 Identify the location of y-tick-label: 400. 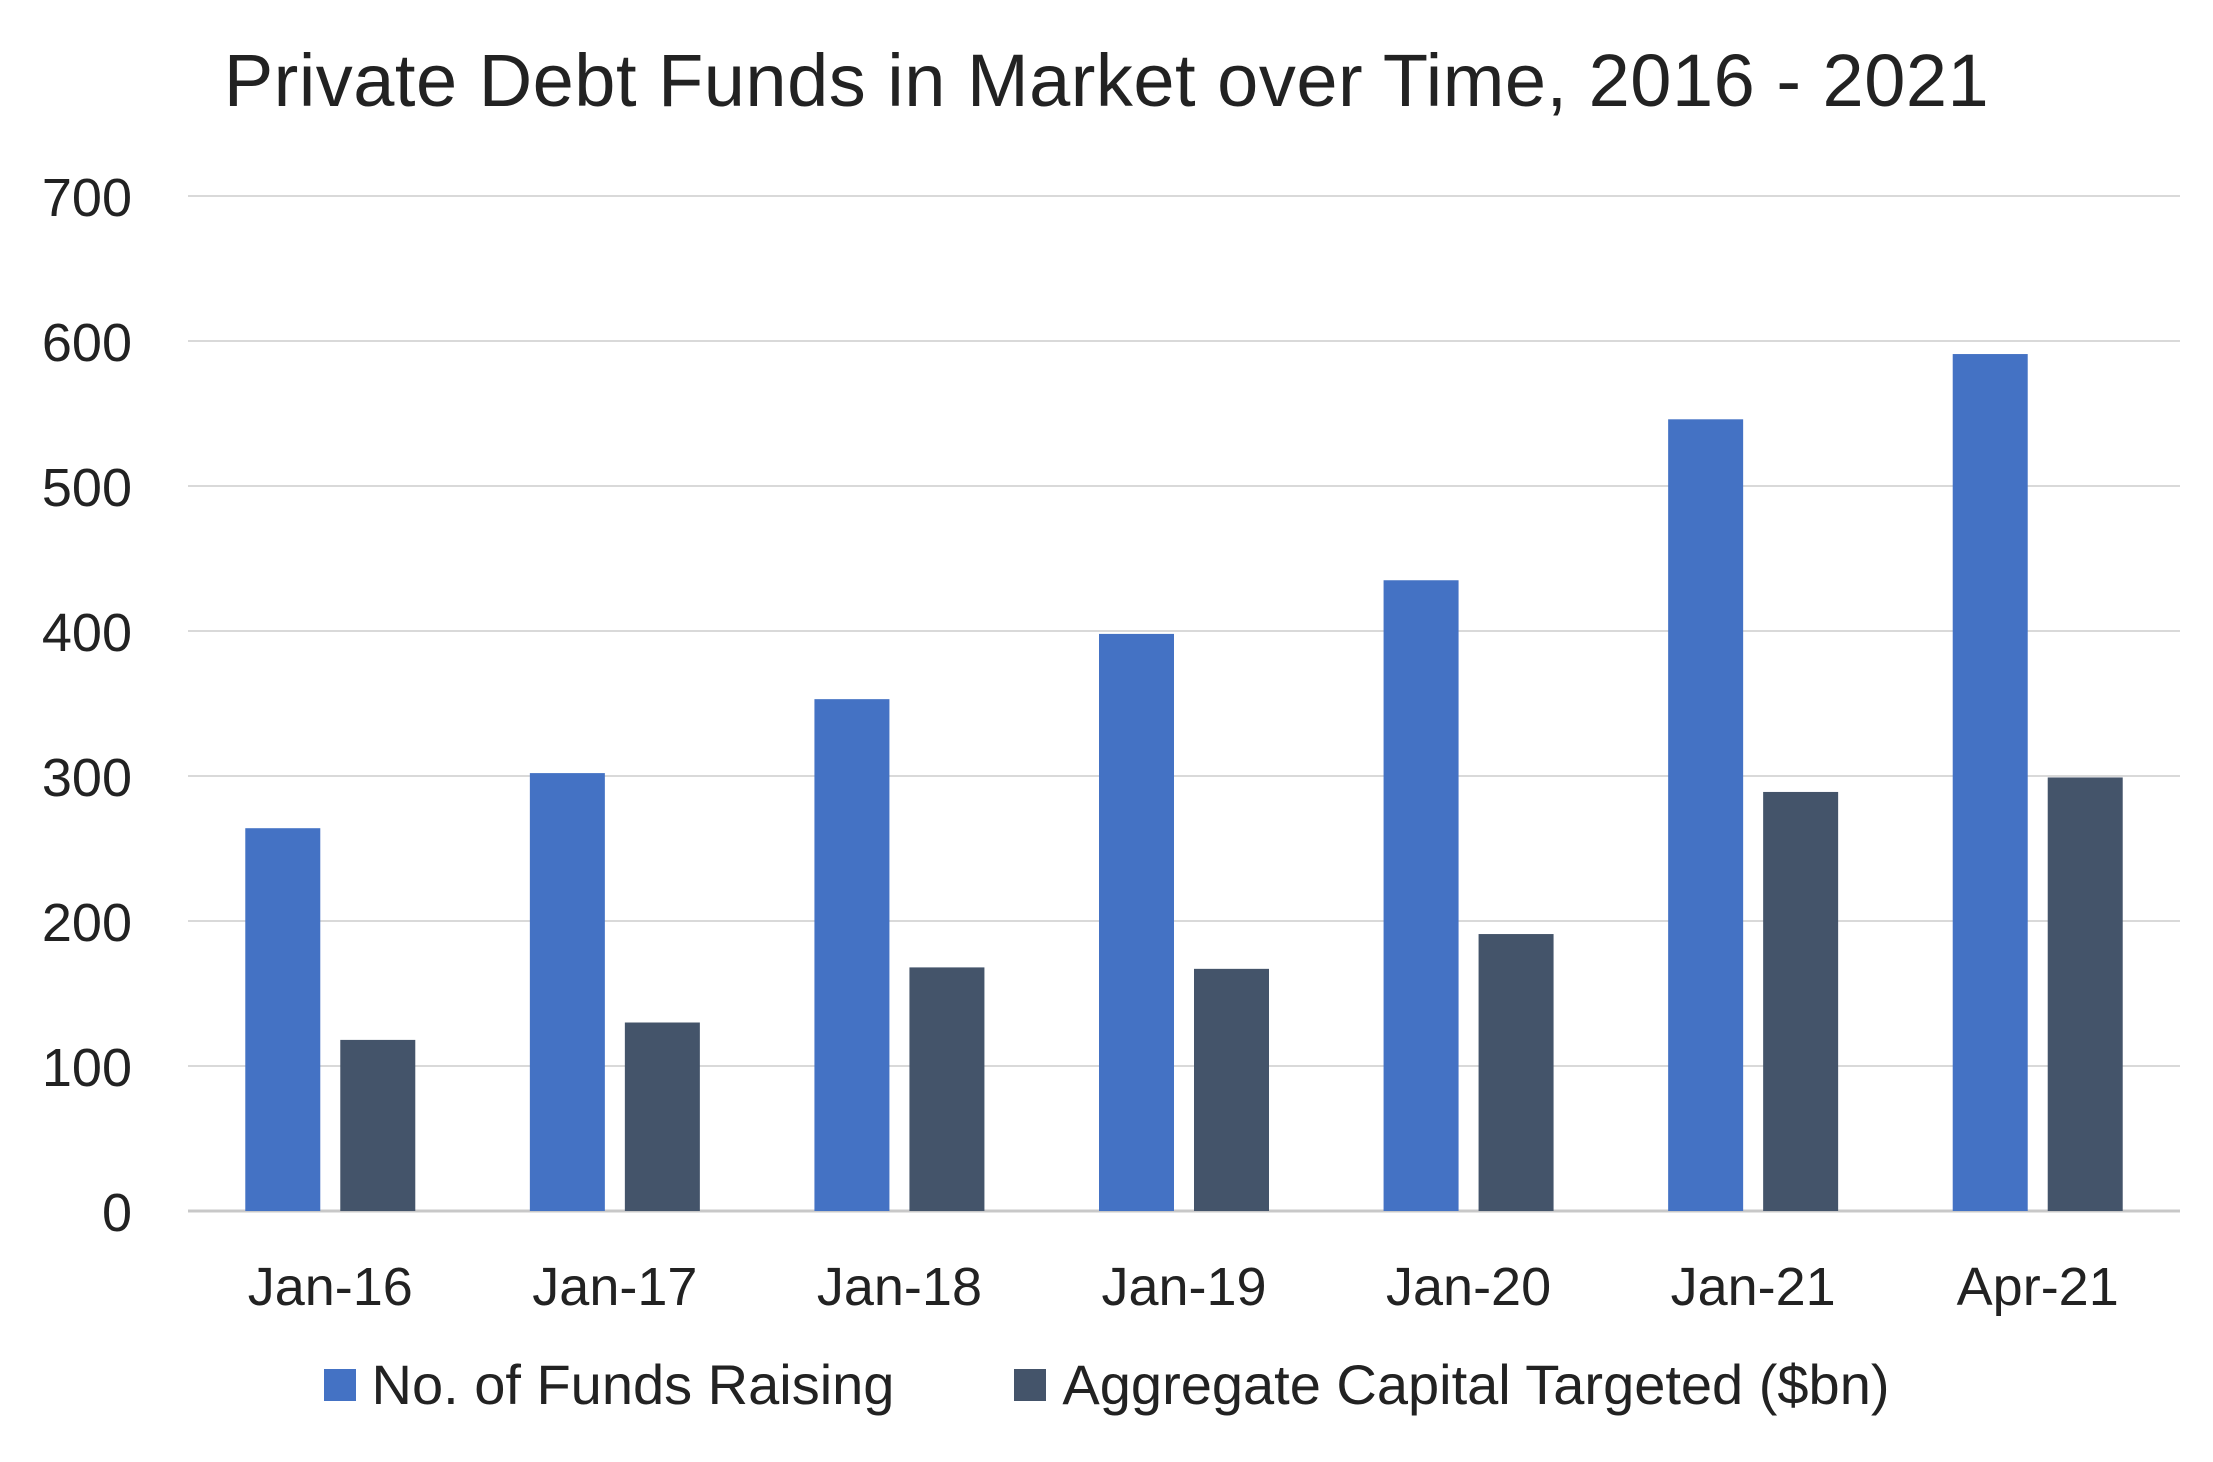
(87, 633).